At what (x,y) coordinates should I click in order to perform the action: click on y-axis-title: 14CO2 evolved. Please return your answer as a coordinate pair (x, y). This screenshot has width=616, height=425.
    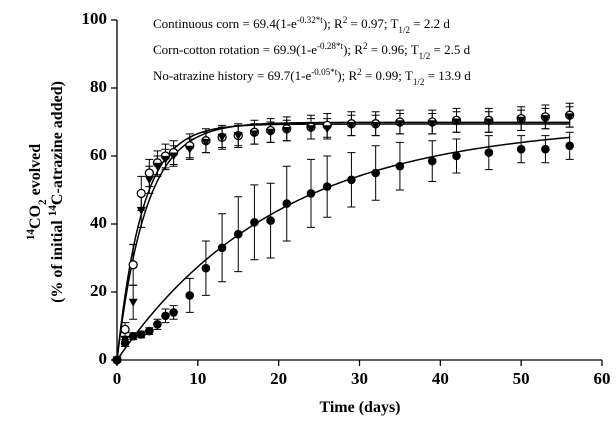
    Looking at the image, I should click on (37, 192).